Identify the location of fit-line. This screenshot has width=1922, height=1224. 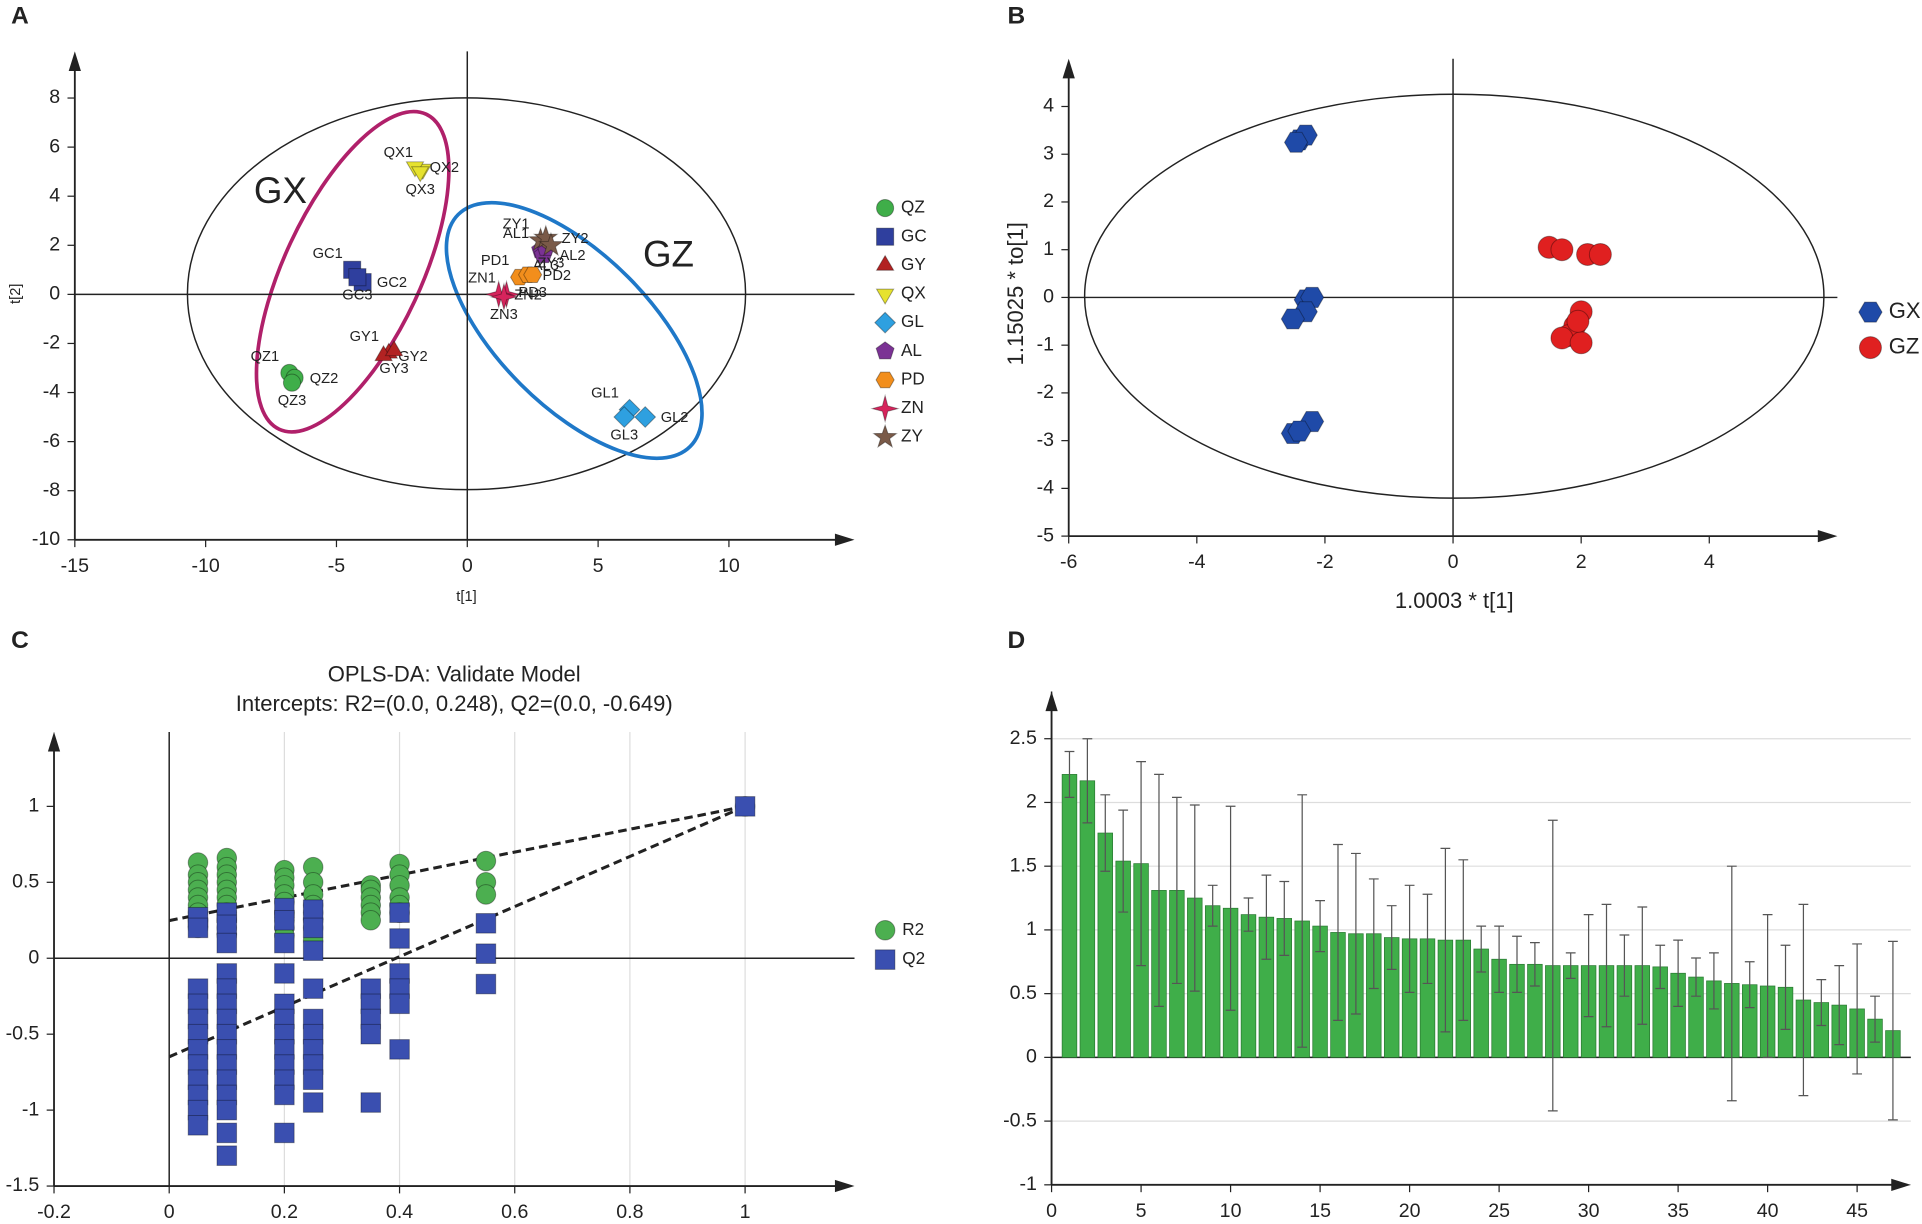
(457, 863).